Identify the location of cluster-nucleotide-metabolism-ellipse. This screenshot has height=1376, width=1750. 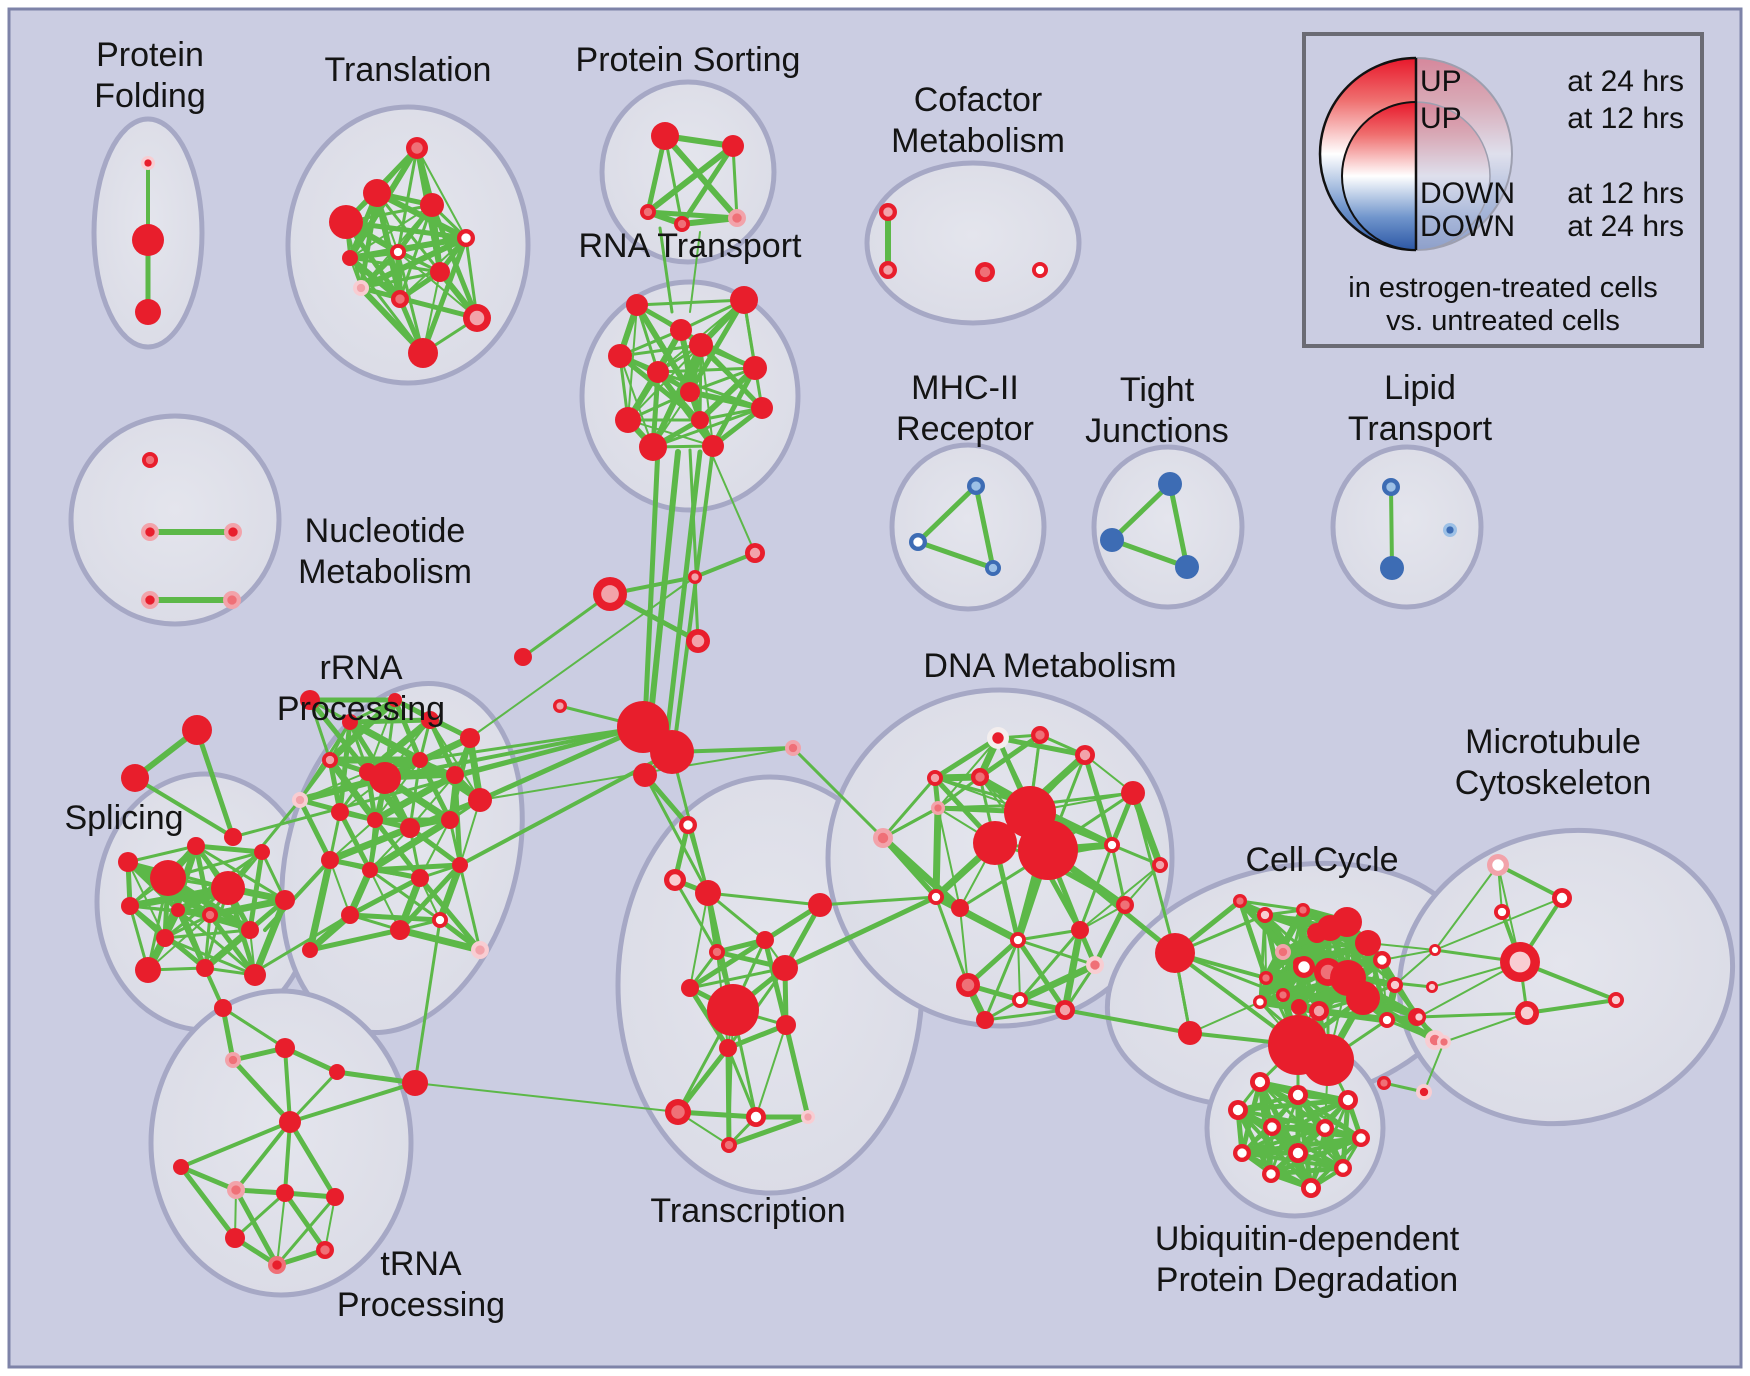
(175, 520).